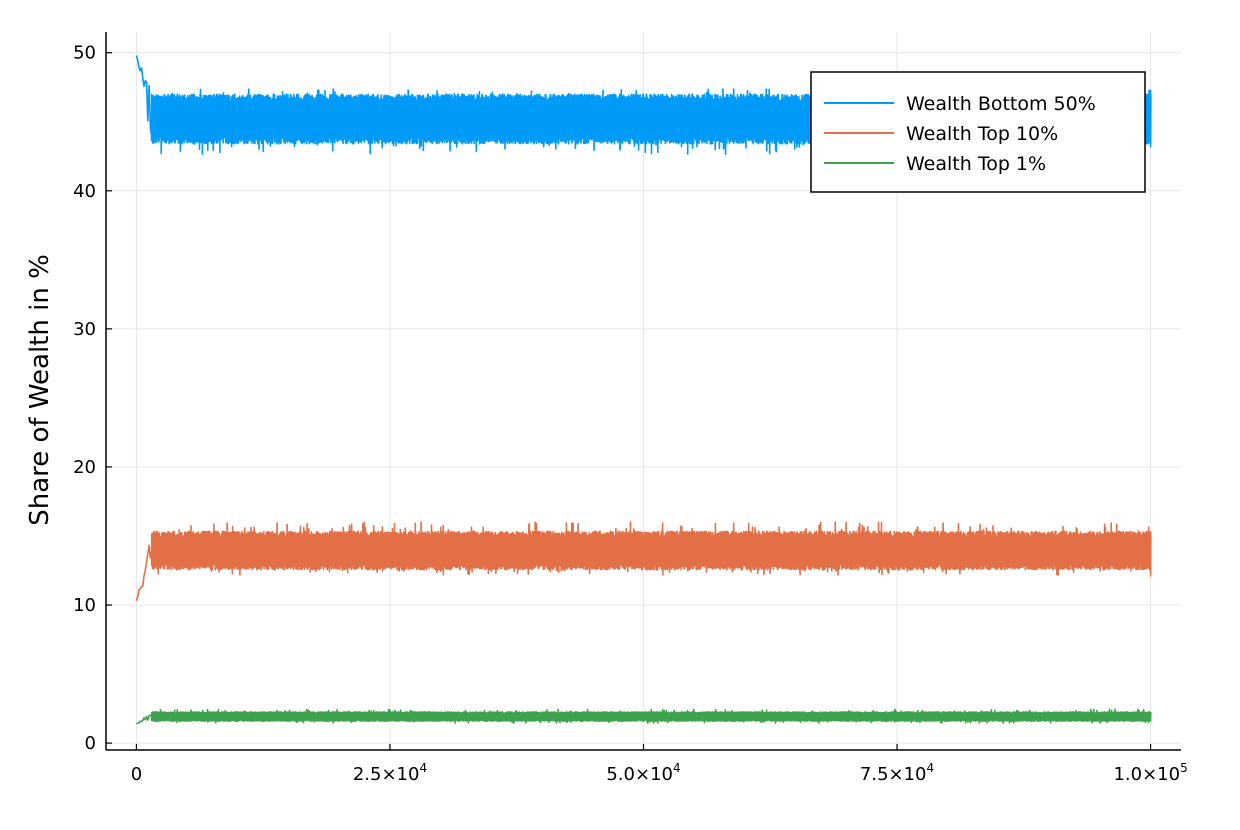 This screenshot has height=830, width=1240. What do you see at coordinates (84, 53) in the screenshot?
I see `y-tick-label: 50` at bounding box center [84, 53].